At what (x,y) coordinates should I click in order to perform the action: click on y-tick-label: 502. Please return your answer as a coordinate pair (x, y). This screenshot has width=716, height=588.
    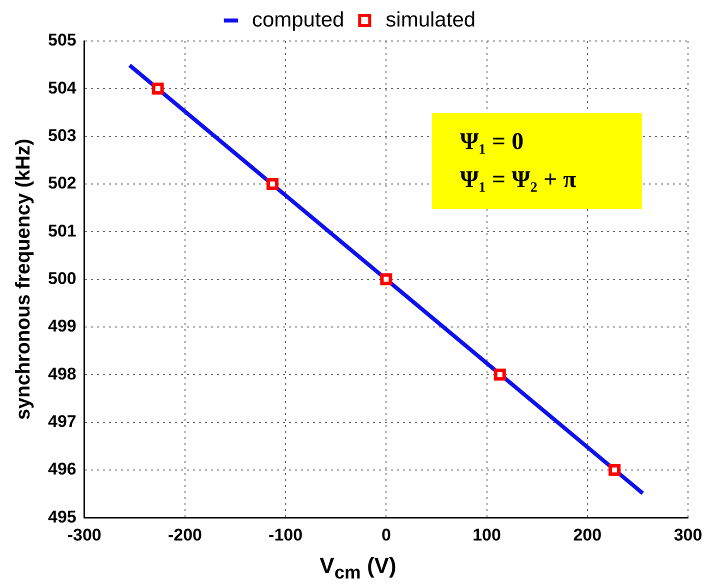
    Looking at the image, I should click on (62, 183).